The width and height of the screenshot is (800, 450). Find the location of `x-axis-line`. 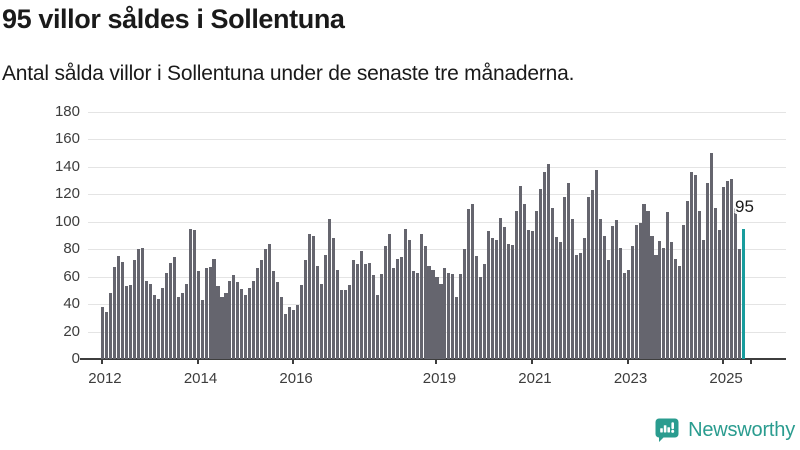

x-axis-line is located at coordinates (433, 359).